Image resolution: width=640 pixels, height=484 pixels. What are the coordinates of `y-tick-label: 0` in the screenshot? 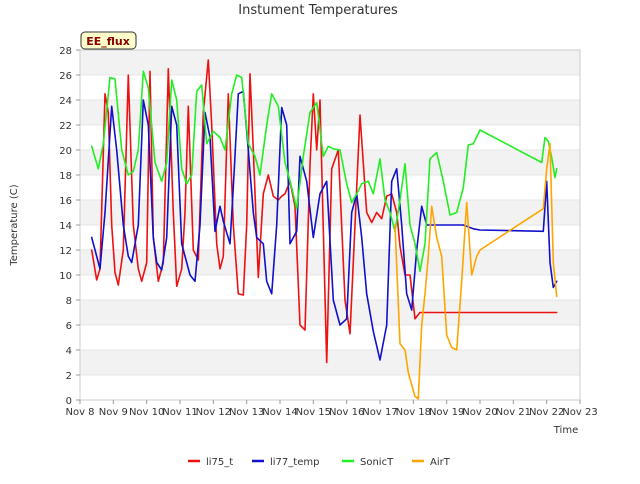 It's located at (69, 401).